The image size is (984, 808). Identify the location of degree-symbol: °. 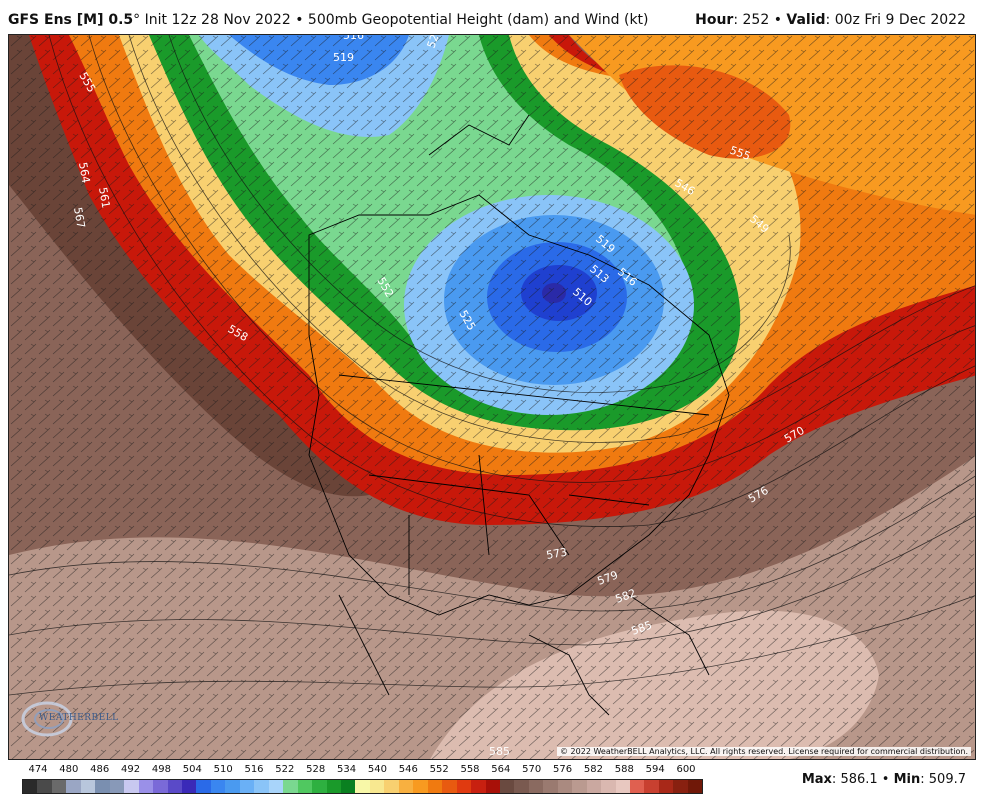
(137, 20).